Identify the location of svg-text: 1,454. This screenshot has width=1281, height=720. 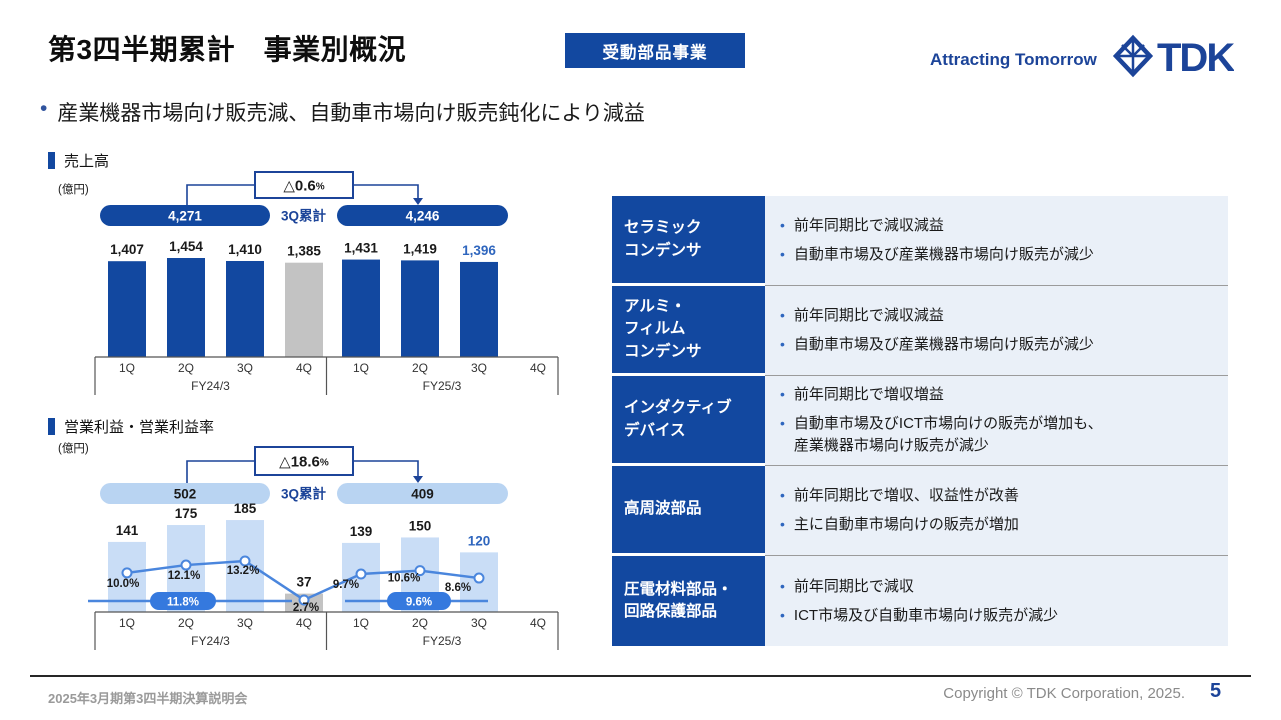
(186, 246).